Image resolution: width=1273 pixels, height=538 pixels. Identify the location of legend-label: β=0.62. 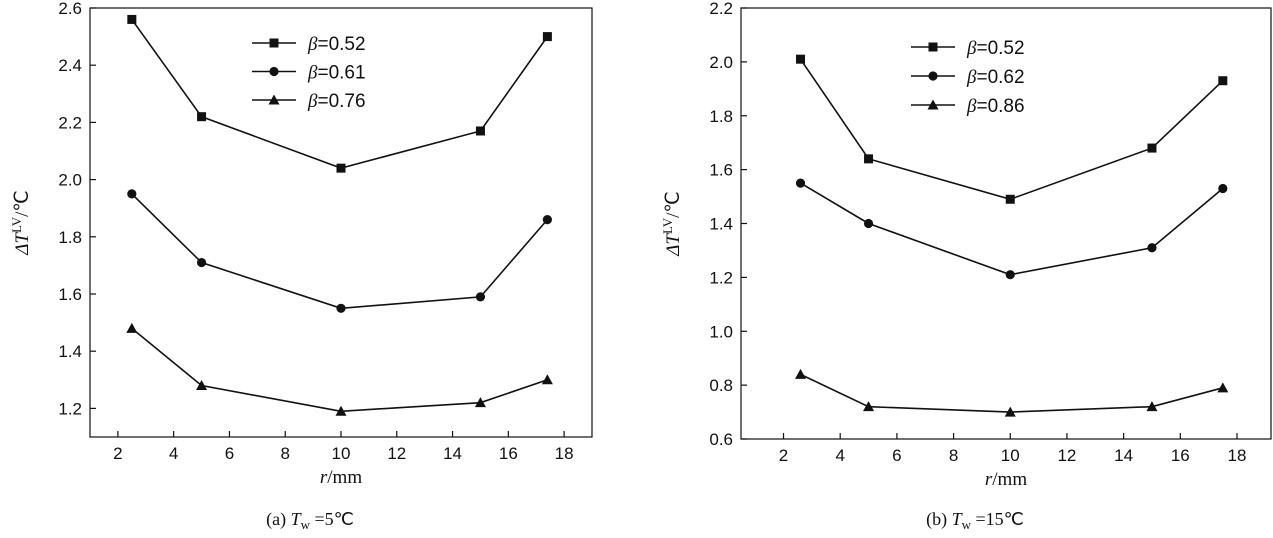
(995, 77).